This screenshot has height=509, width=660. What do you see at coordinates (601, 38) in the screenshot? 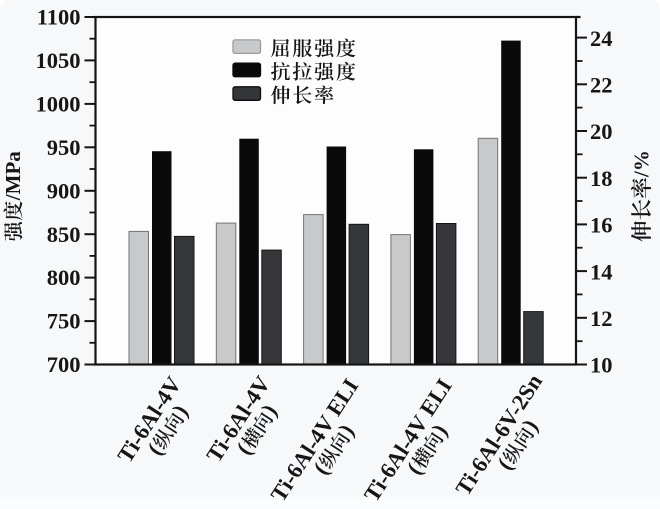
I see `svg-text: 24` at bounding box center [601, 38].